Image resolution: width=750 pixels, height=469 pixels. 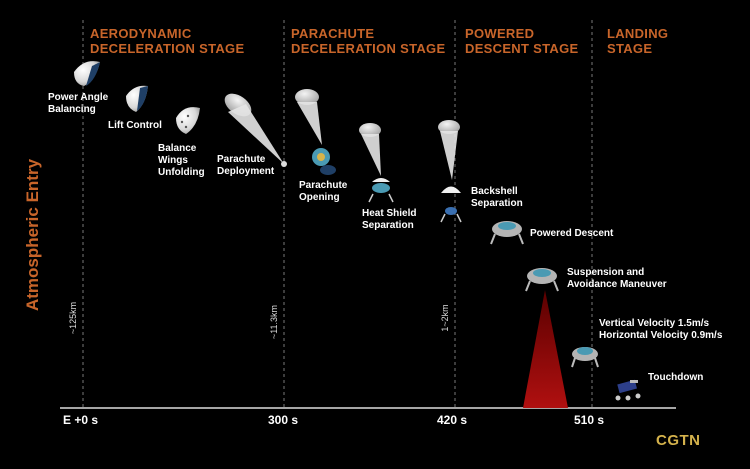 I want to click on stage-title-aerodynamic: AERODYNAMIC DECELERATION STAGE, so click(x=167, y=41).